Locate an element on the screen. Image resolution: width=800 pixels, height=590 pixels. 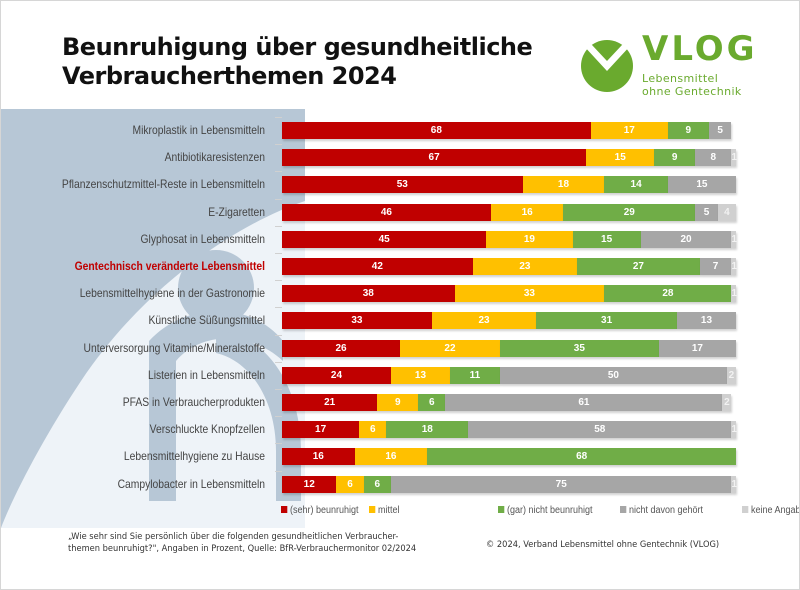
data-label: 67 is located at coordinates (434, 157).